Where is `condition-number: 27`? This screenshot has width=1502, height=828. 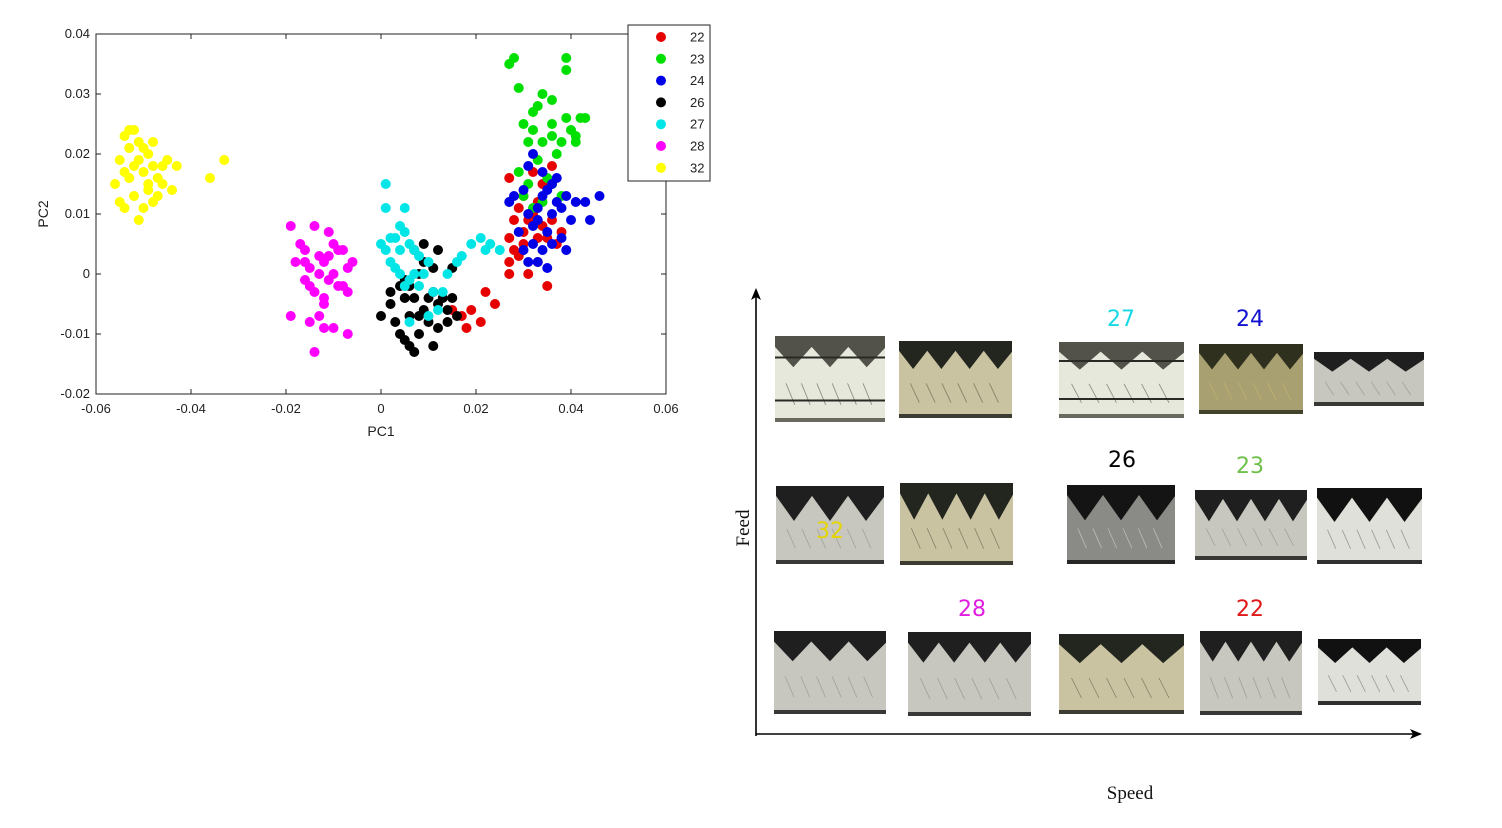 condition-number: 27 is located at coordinates (1121, 319).